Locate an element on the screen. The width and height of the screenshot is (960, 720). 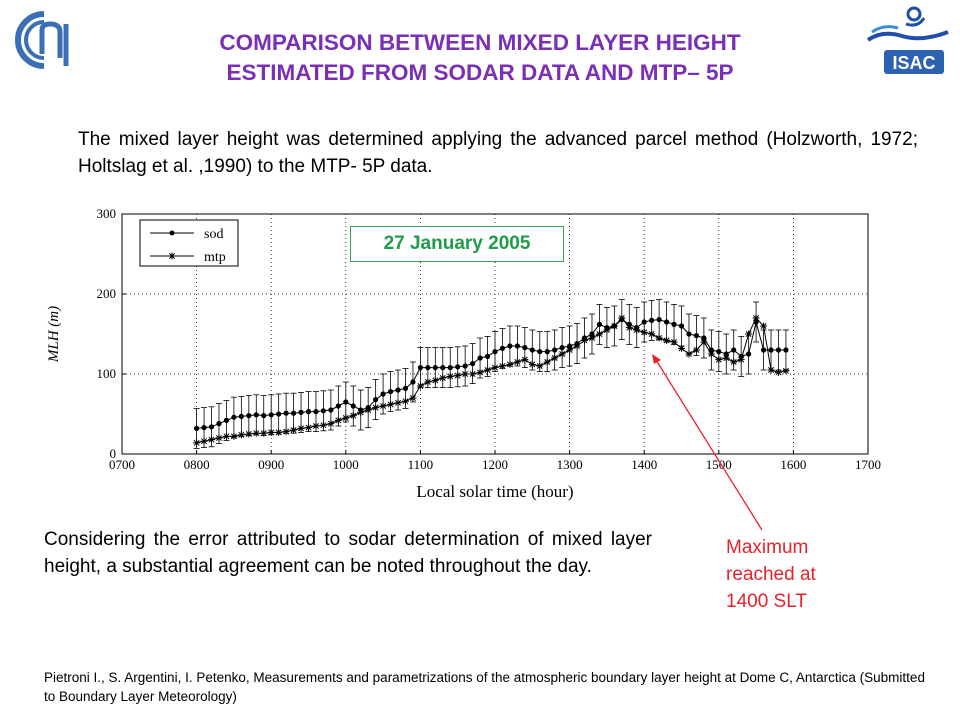
cnr-logo is located at coordinates (42, 40).